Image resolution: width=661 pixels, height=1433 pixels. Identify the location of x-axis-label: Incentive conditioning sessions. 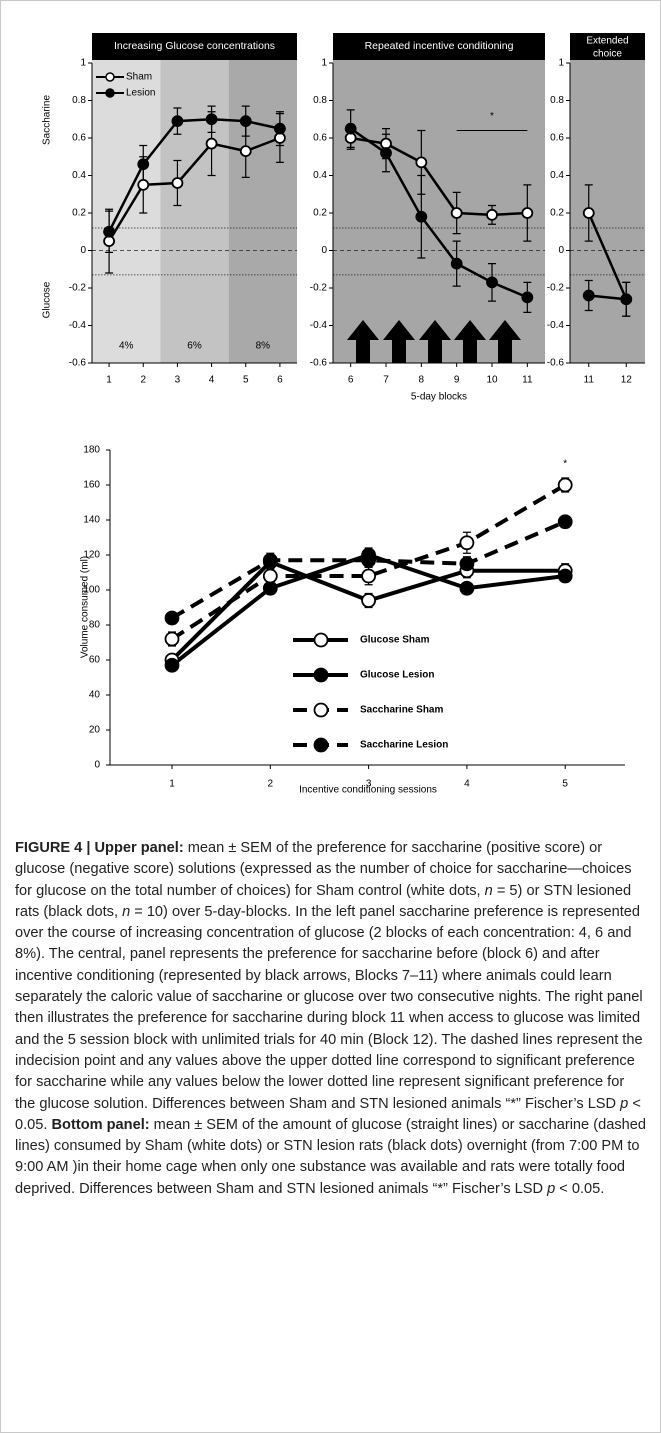
(368, 790).